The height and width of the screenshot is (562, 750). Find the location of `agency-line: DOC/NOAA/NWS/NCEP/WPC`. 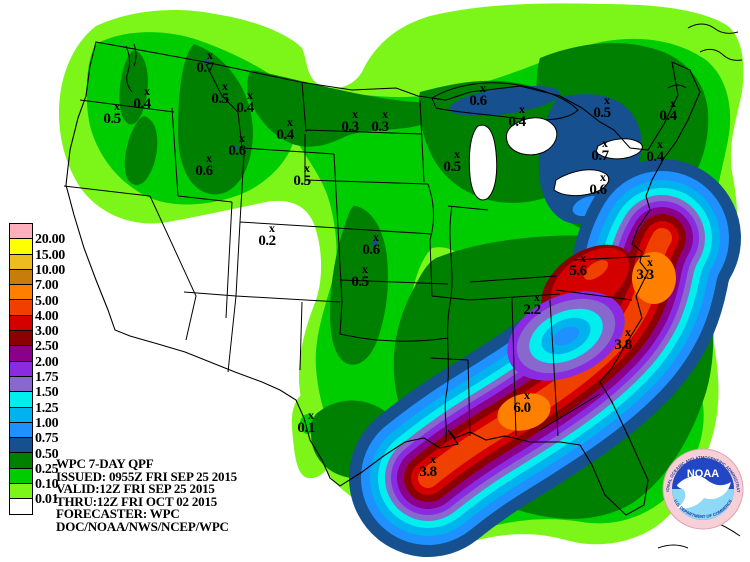

agency-line: DOC/NOAA/NWS/NCEP/WPC is located at coordinates (142, 526).